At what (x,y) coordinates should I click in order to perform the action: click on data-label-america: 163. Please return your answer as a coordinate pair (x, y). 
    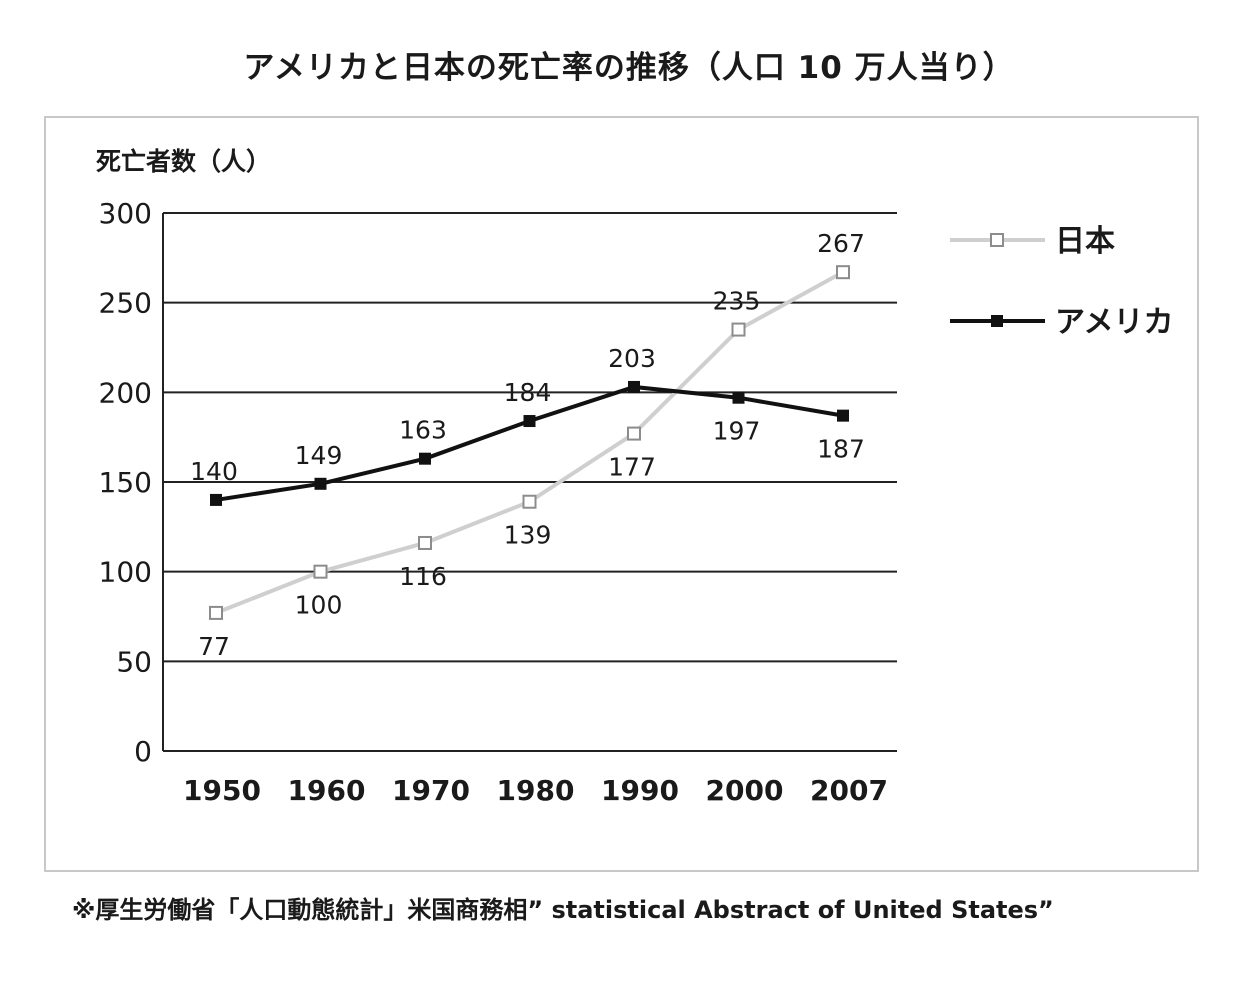
    Looking at the image, I should click on (423, 430).